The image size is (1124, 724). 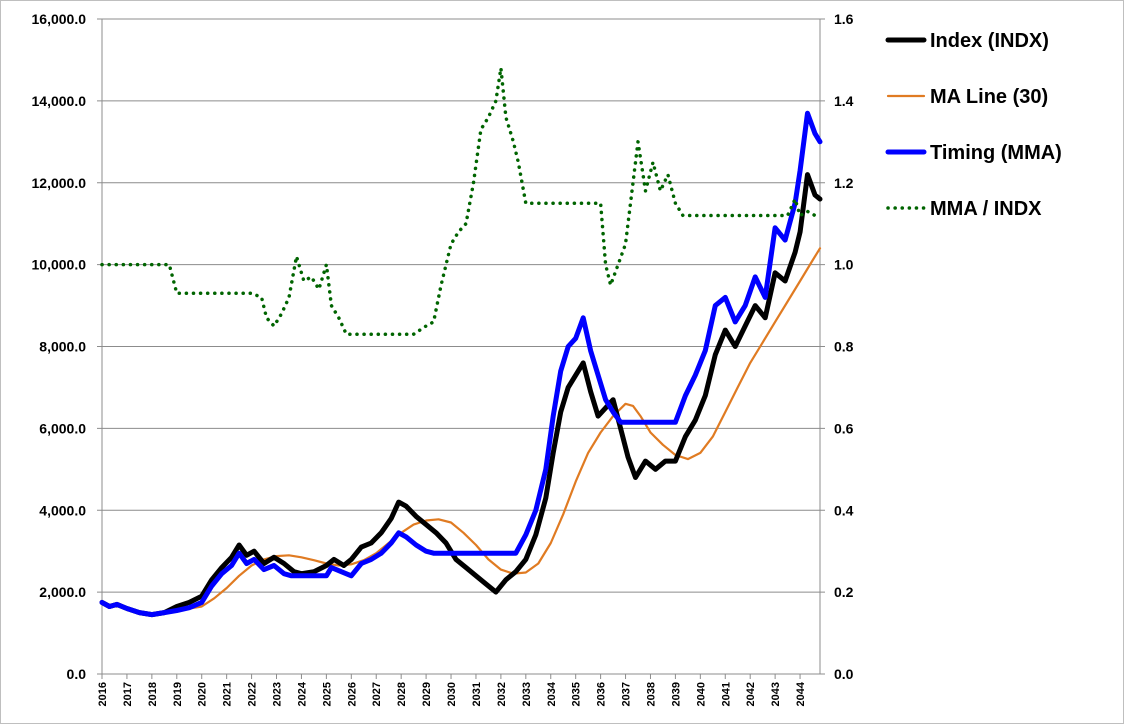 I want to click on y-tick-label-left: 0.0, so click(x=77, y=674).